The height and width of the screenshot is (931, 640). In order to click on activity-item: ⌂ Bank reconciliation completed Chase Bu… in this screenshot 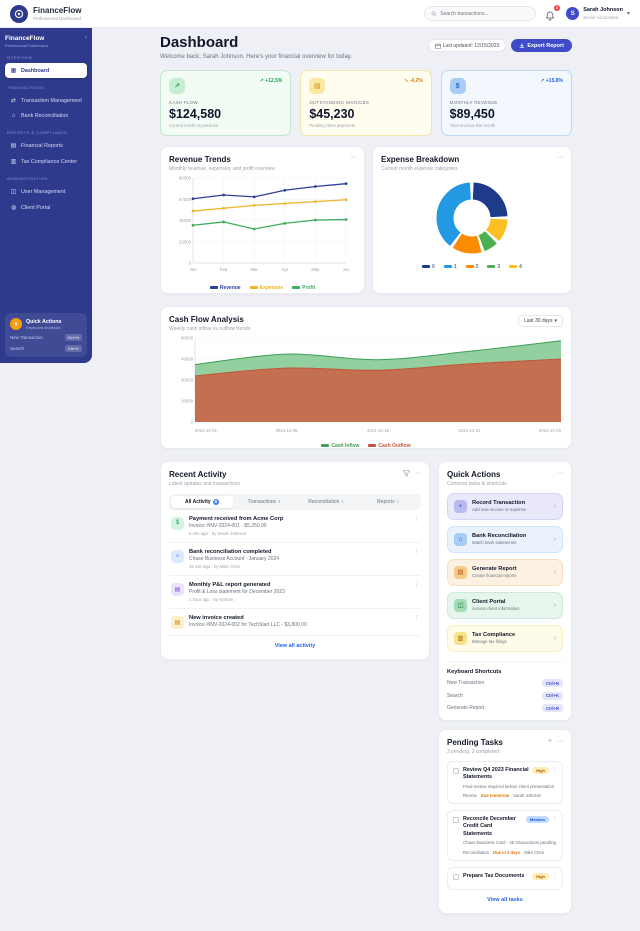, I will do `click(295, 559)`.